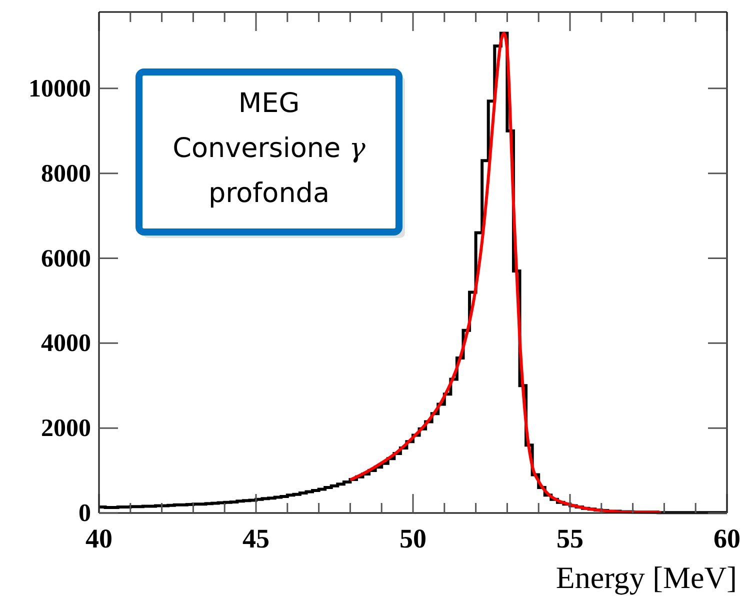 The image size is (742, 602). I want to click on y-tick-label: 8000, so click(66, 174).